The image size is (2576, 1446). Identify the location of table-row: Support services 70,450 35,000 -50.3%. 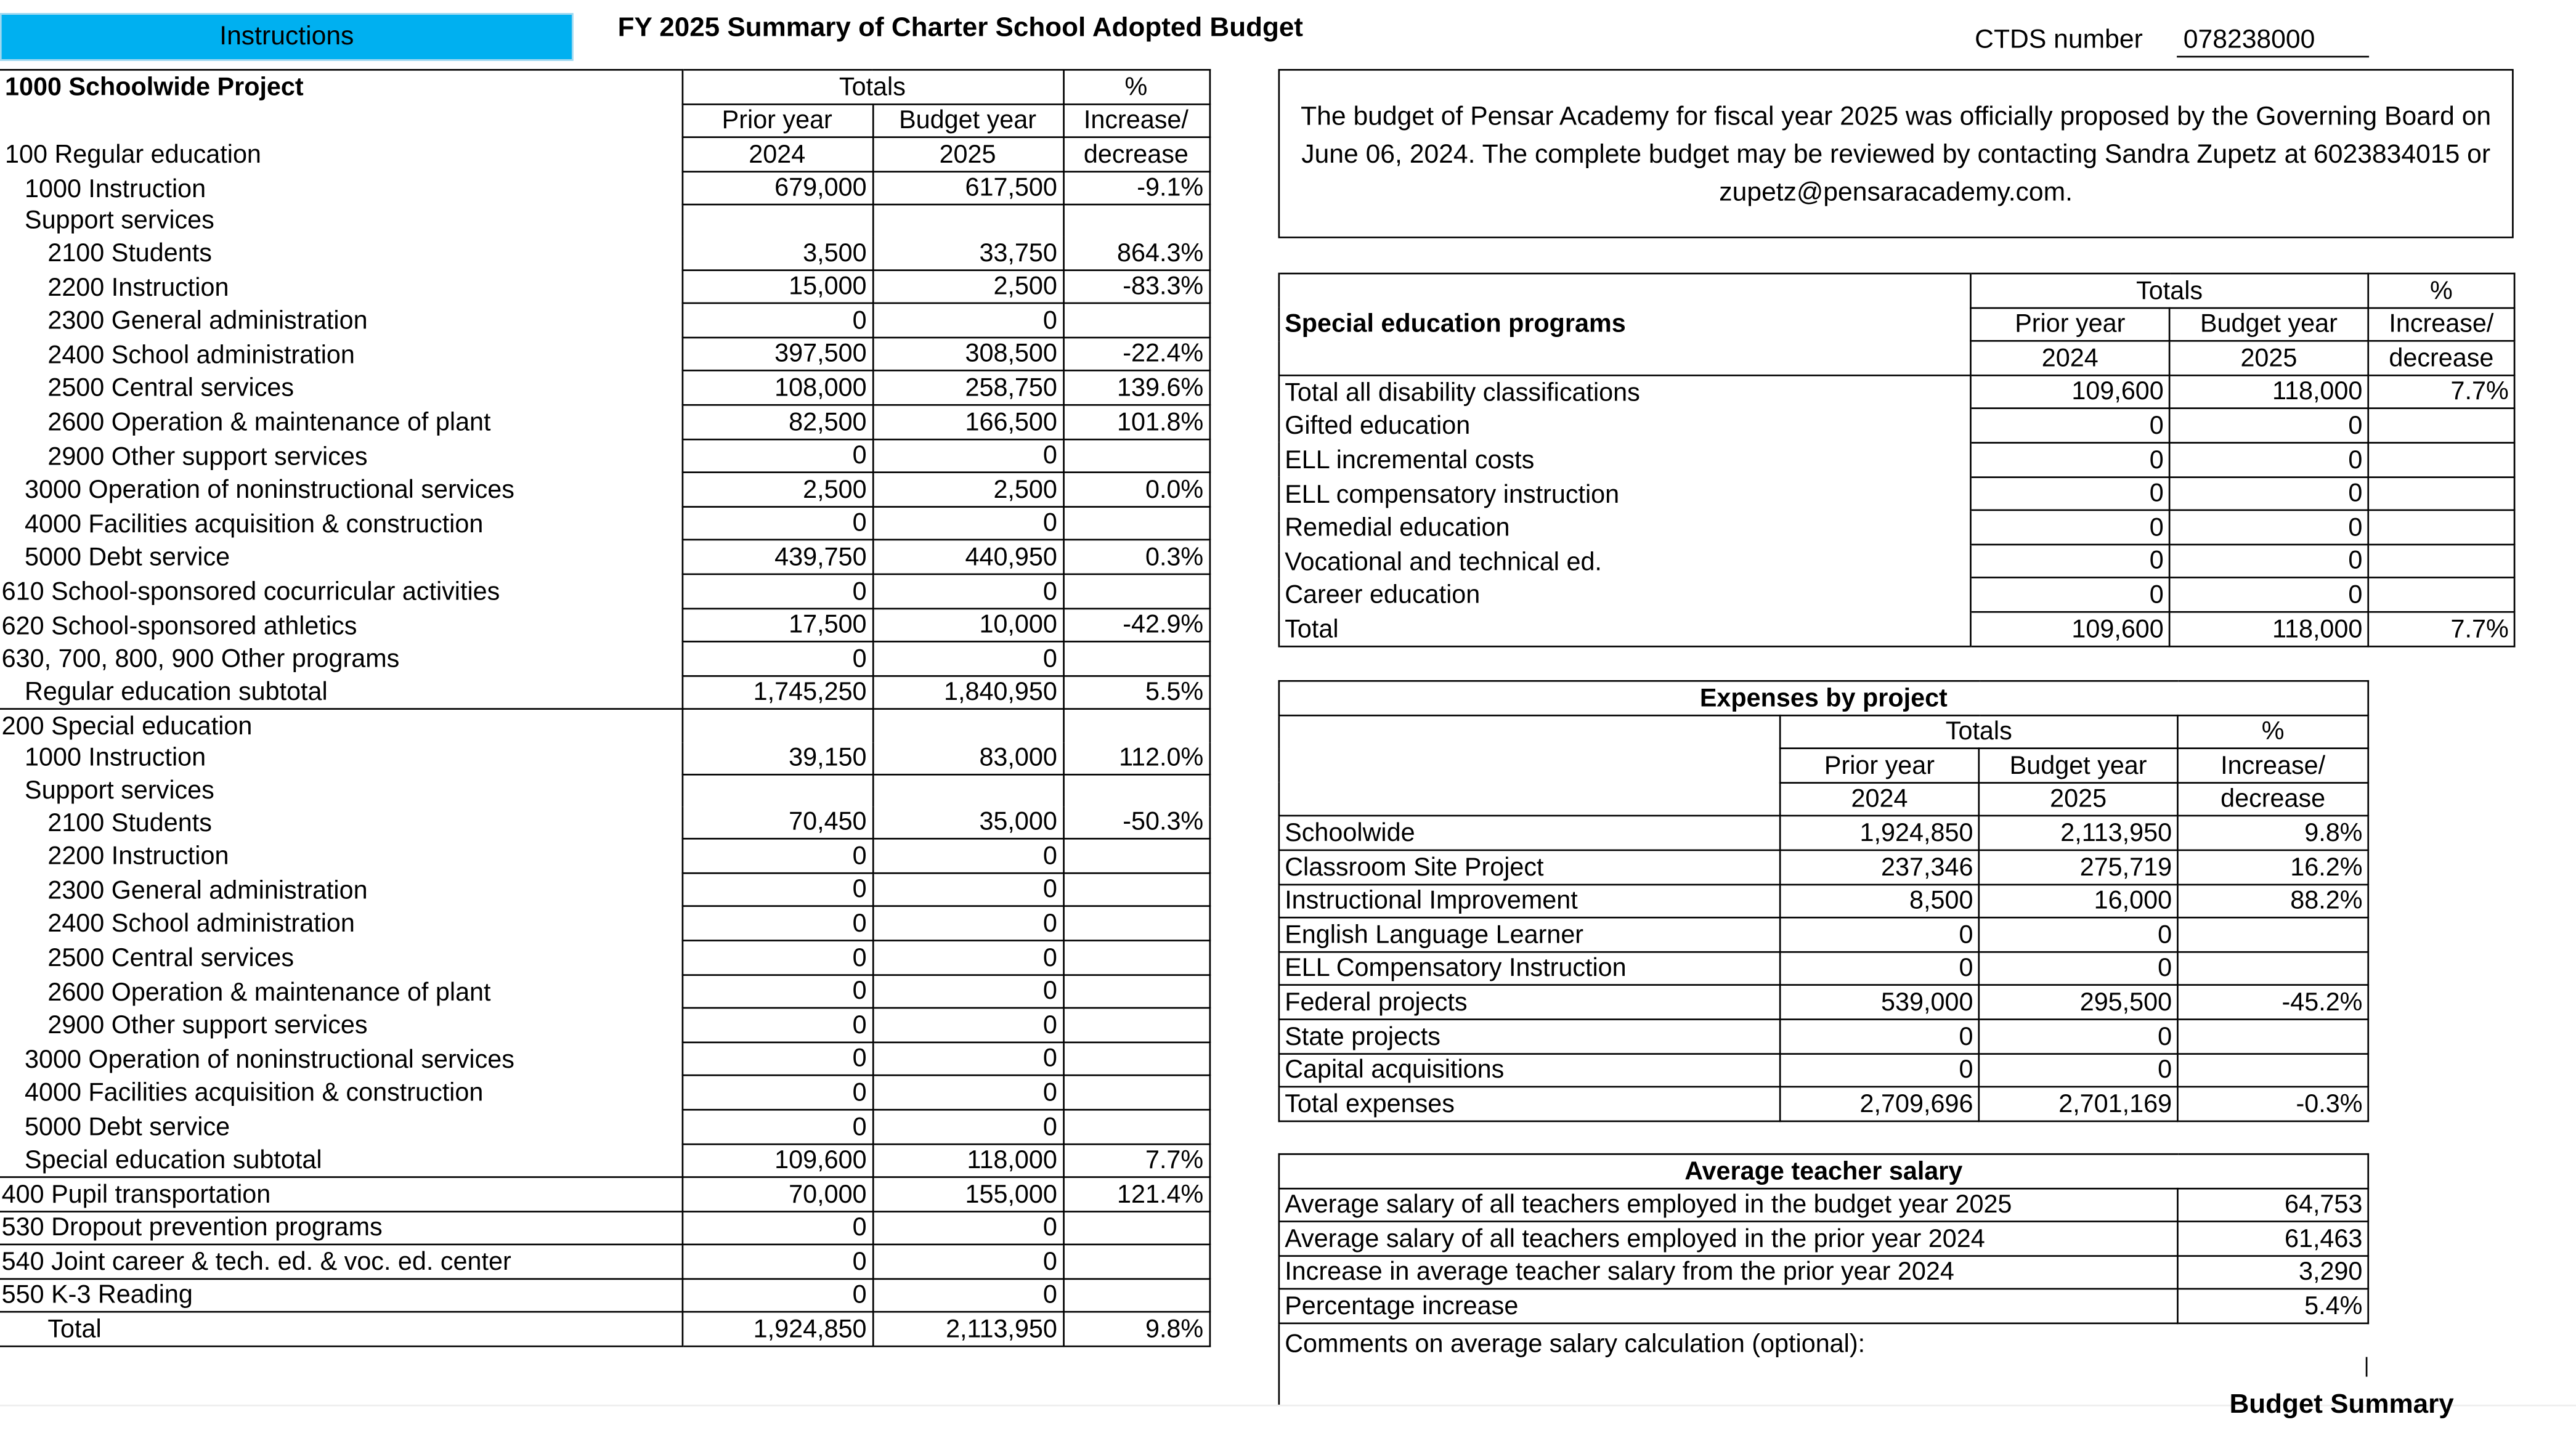
(605, 807).